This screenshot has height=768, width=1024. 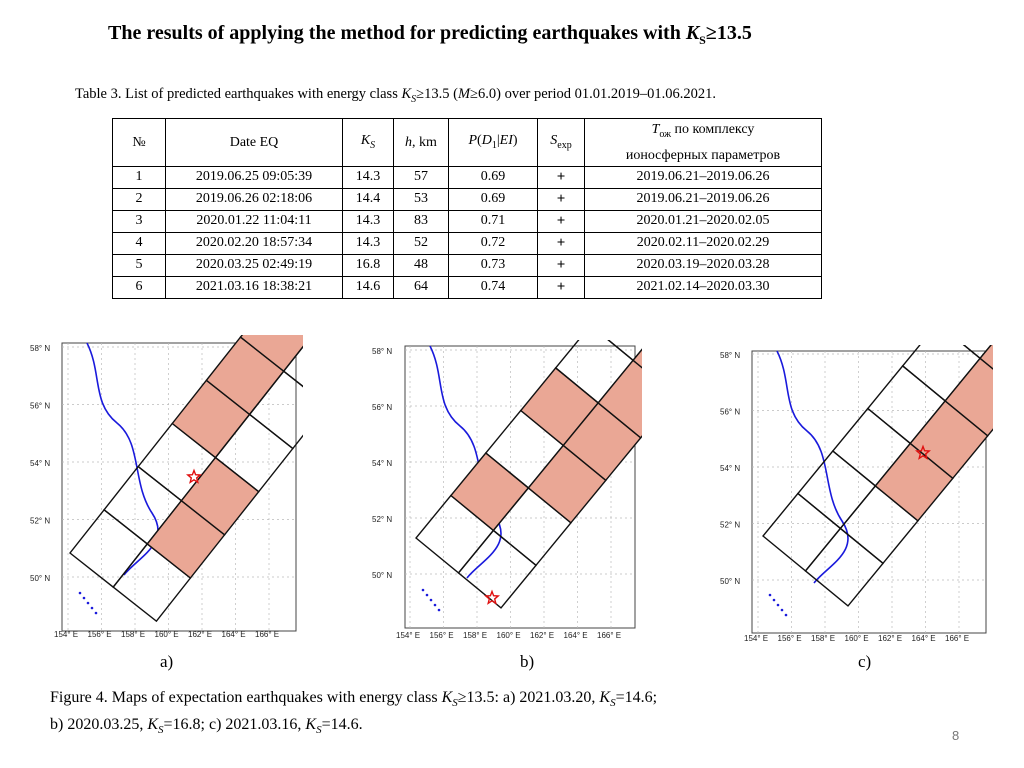 I want to click on col-date-header: Date EQ, so click(x=254, y=142).